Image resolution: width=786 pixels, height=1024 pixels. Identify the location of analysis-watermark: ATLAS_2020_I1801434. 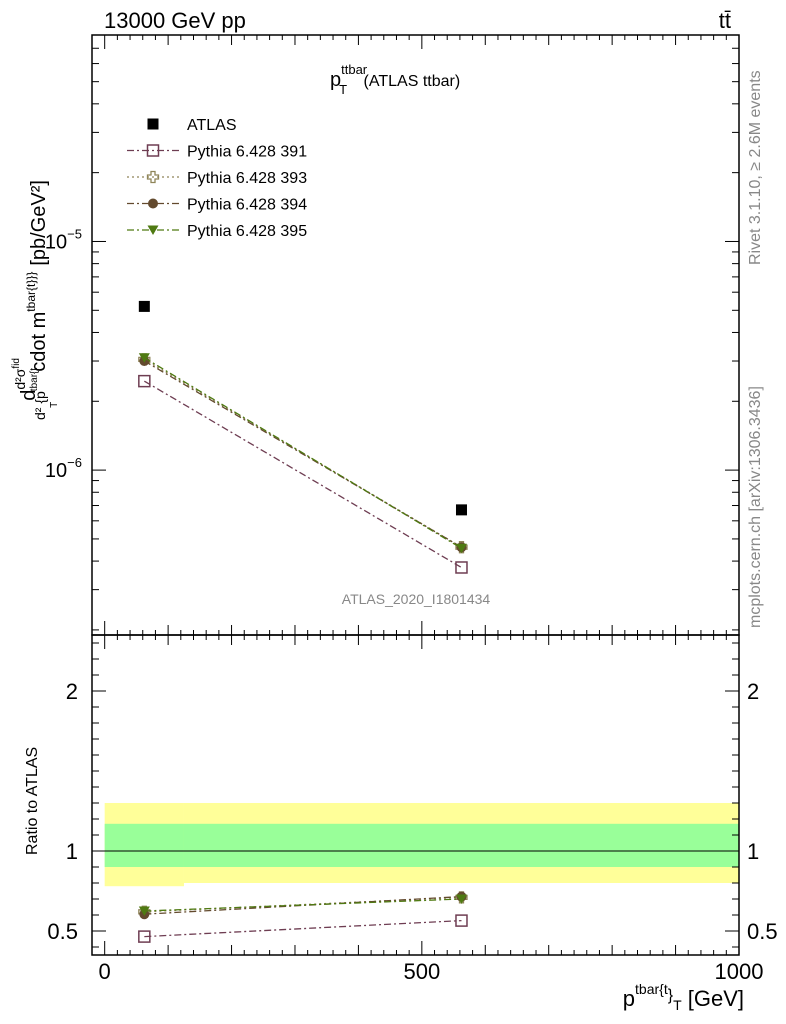
(416, 599).